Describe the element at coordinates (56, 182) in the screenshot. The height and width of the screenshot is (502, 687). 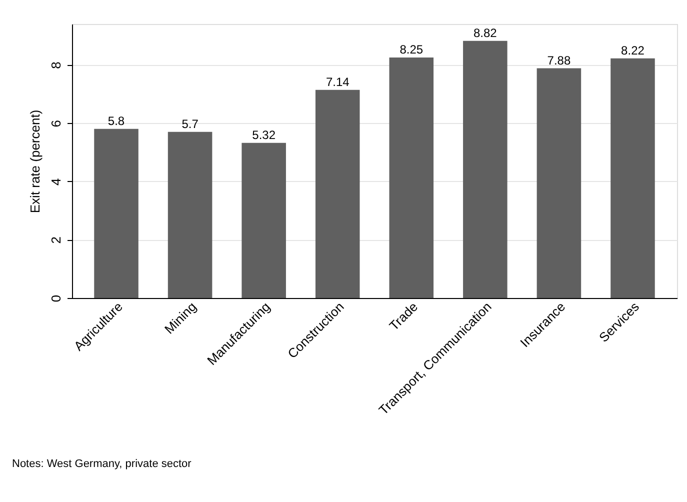
I see `y-tick-label: 4` at that location.